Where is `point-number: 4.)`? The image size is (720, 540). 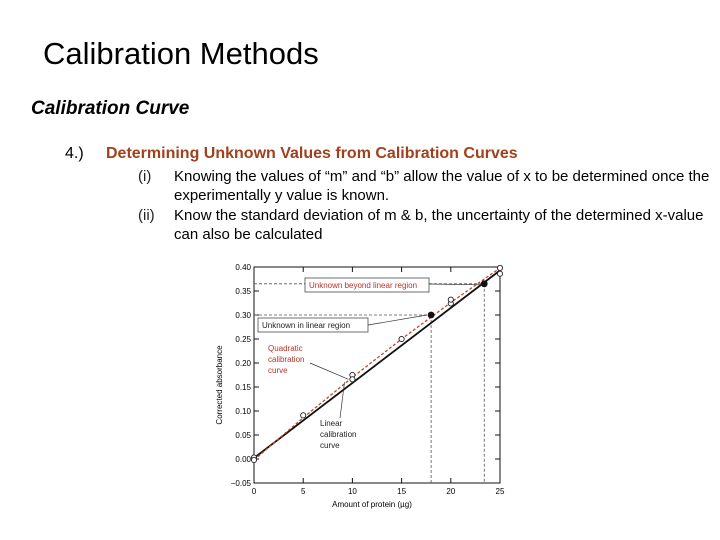 point-number: 4.) is located at coordinates (74, 153).